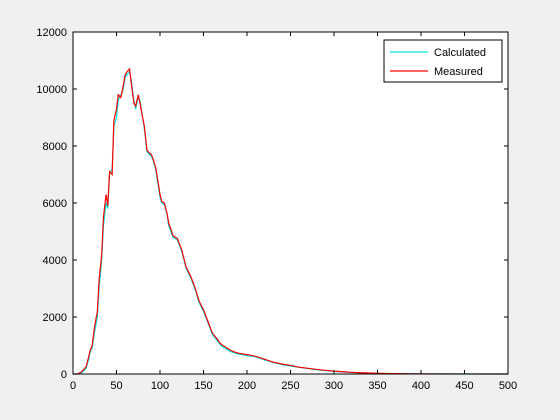 This screenshot has width=560, height=420. What do you see at coordinates (203, 386) in the screenshot?
I see `x-tick-label: 150` at bounding box center [203, 386].